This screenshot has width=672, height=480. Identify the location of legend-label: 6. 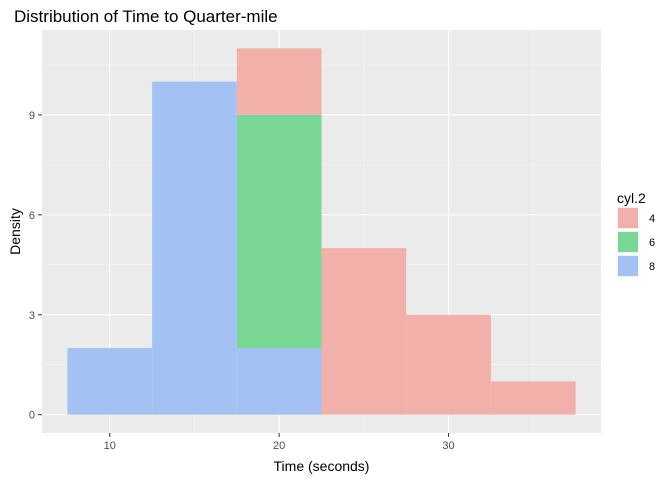
(652, 243).